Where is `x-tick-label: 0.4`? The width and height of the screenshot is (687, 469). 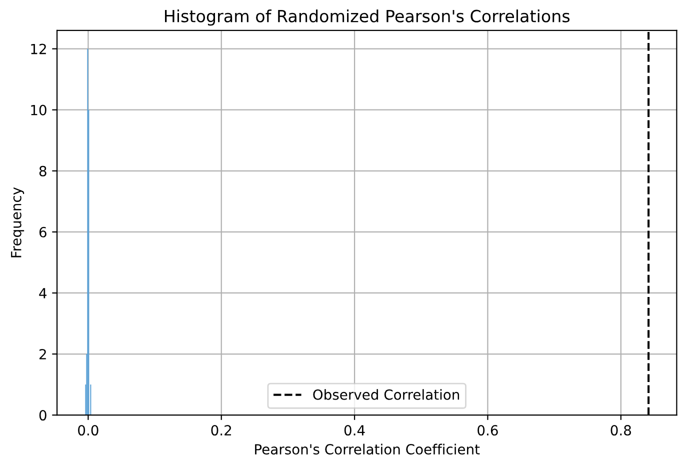 x-tick-label: 0.4 is located at coordinates (354, 430).